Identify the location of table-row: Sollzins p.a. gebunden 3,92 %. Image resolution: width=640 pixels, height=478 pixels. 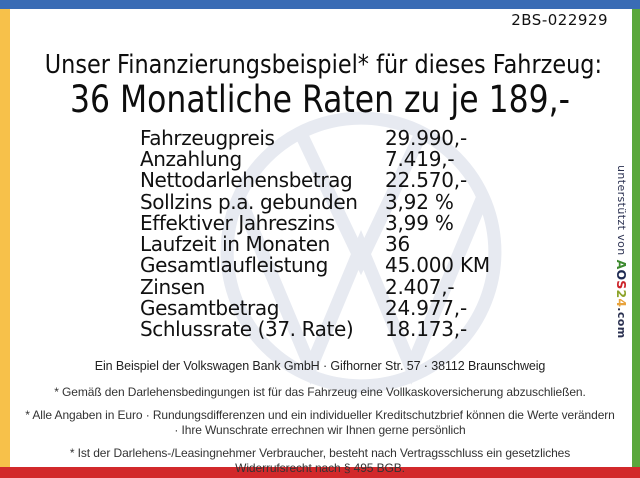
(375, 201).